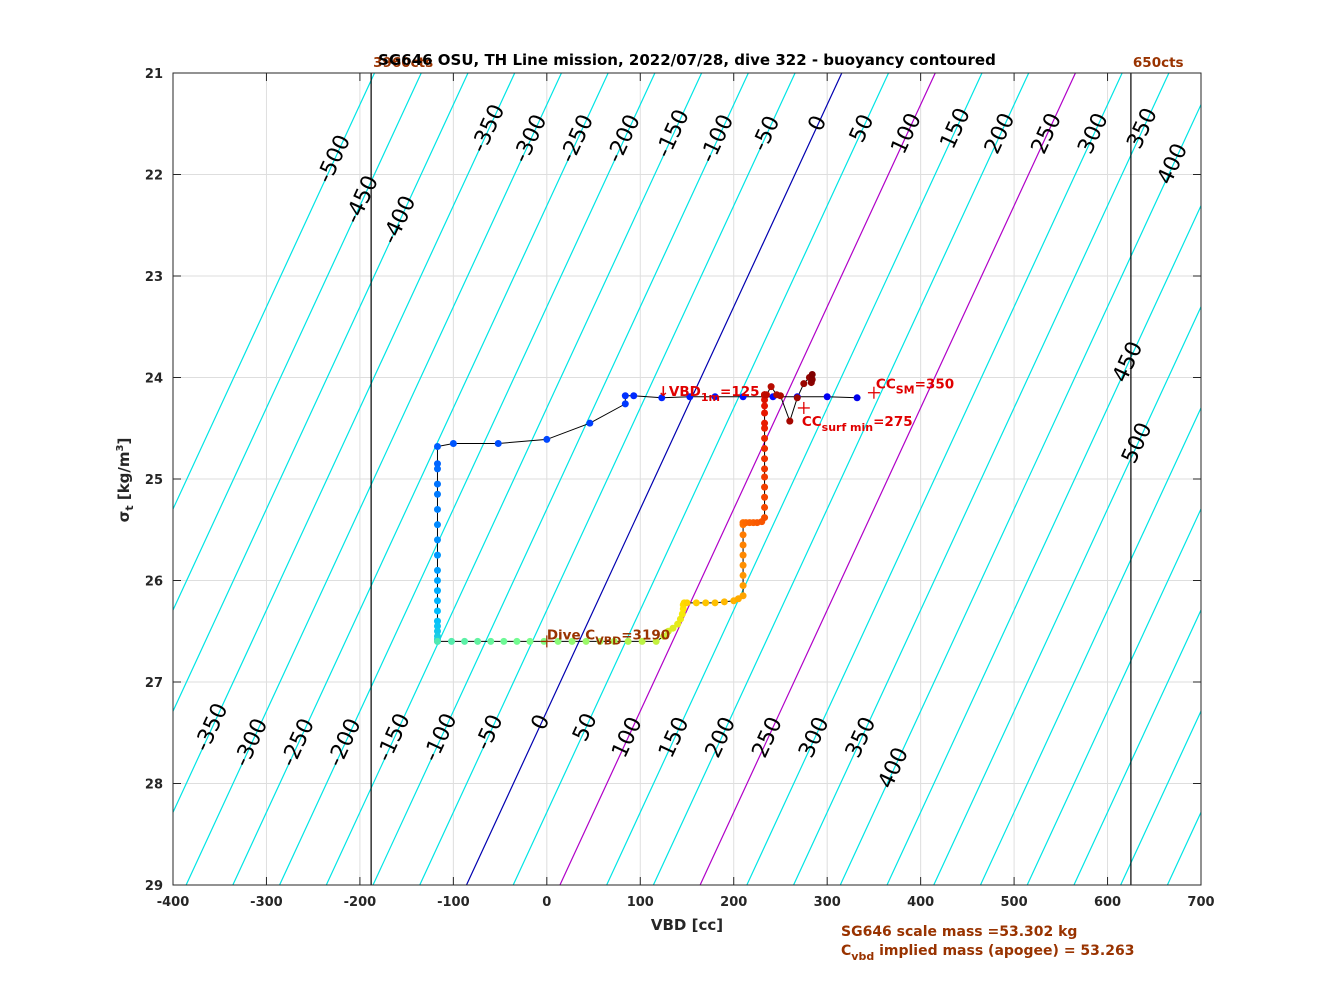 Image resolution: width=1328 pixels, height=996 pixels. I want to click on x-tick-label: 100, so click(640, 902).